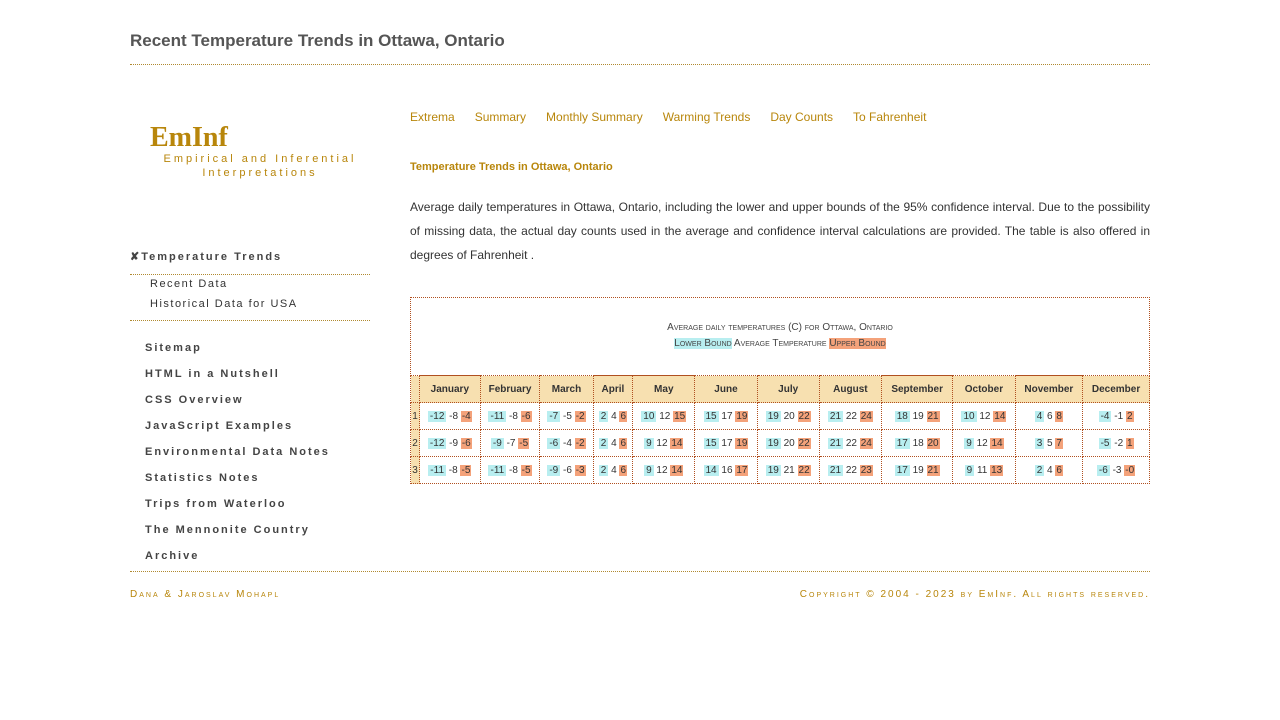  Describe the element at coordinates (890, 117) in the screenshot. I see `nav-link-to-fahrenheit: To Fahrenheit` at that location.